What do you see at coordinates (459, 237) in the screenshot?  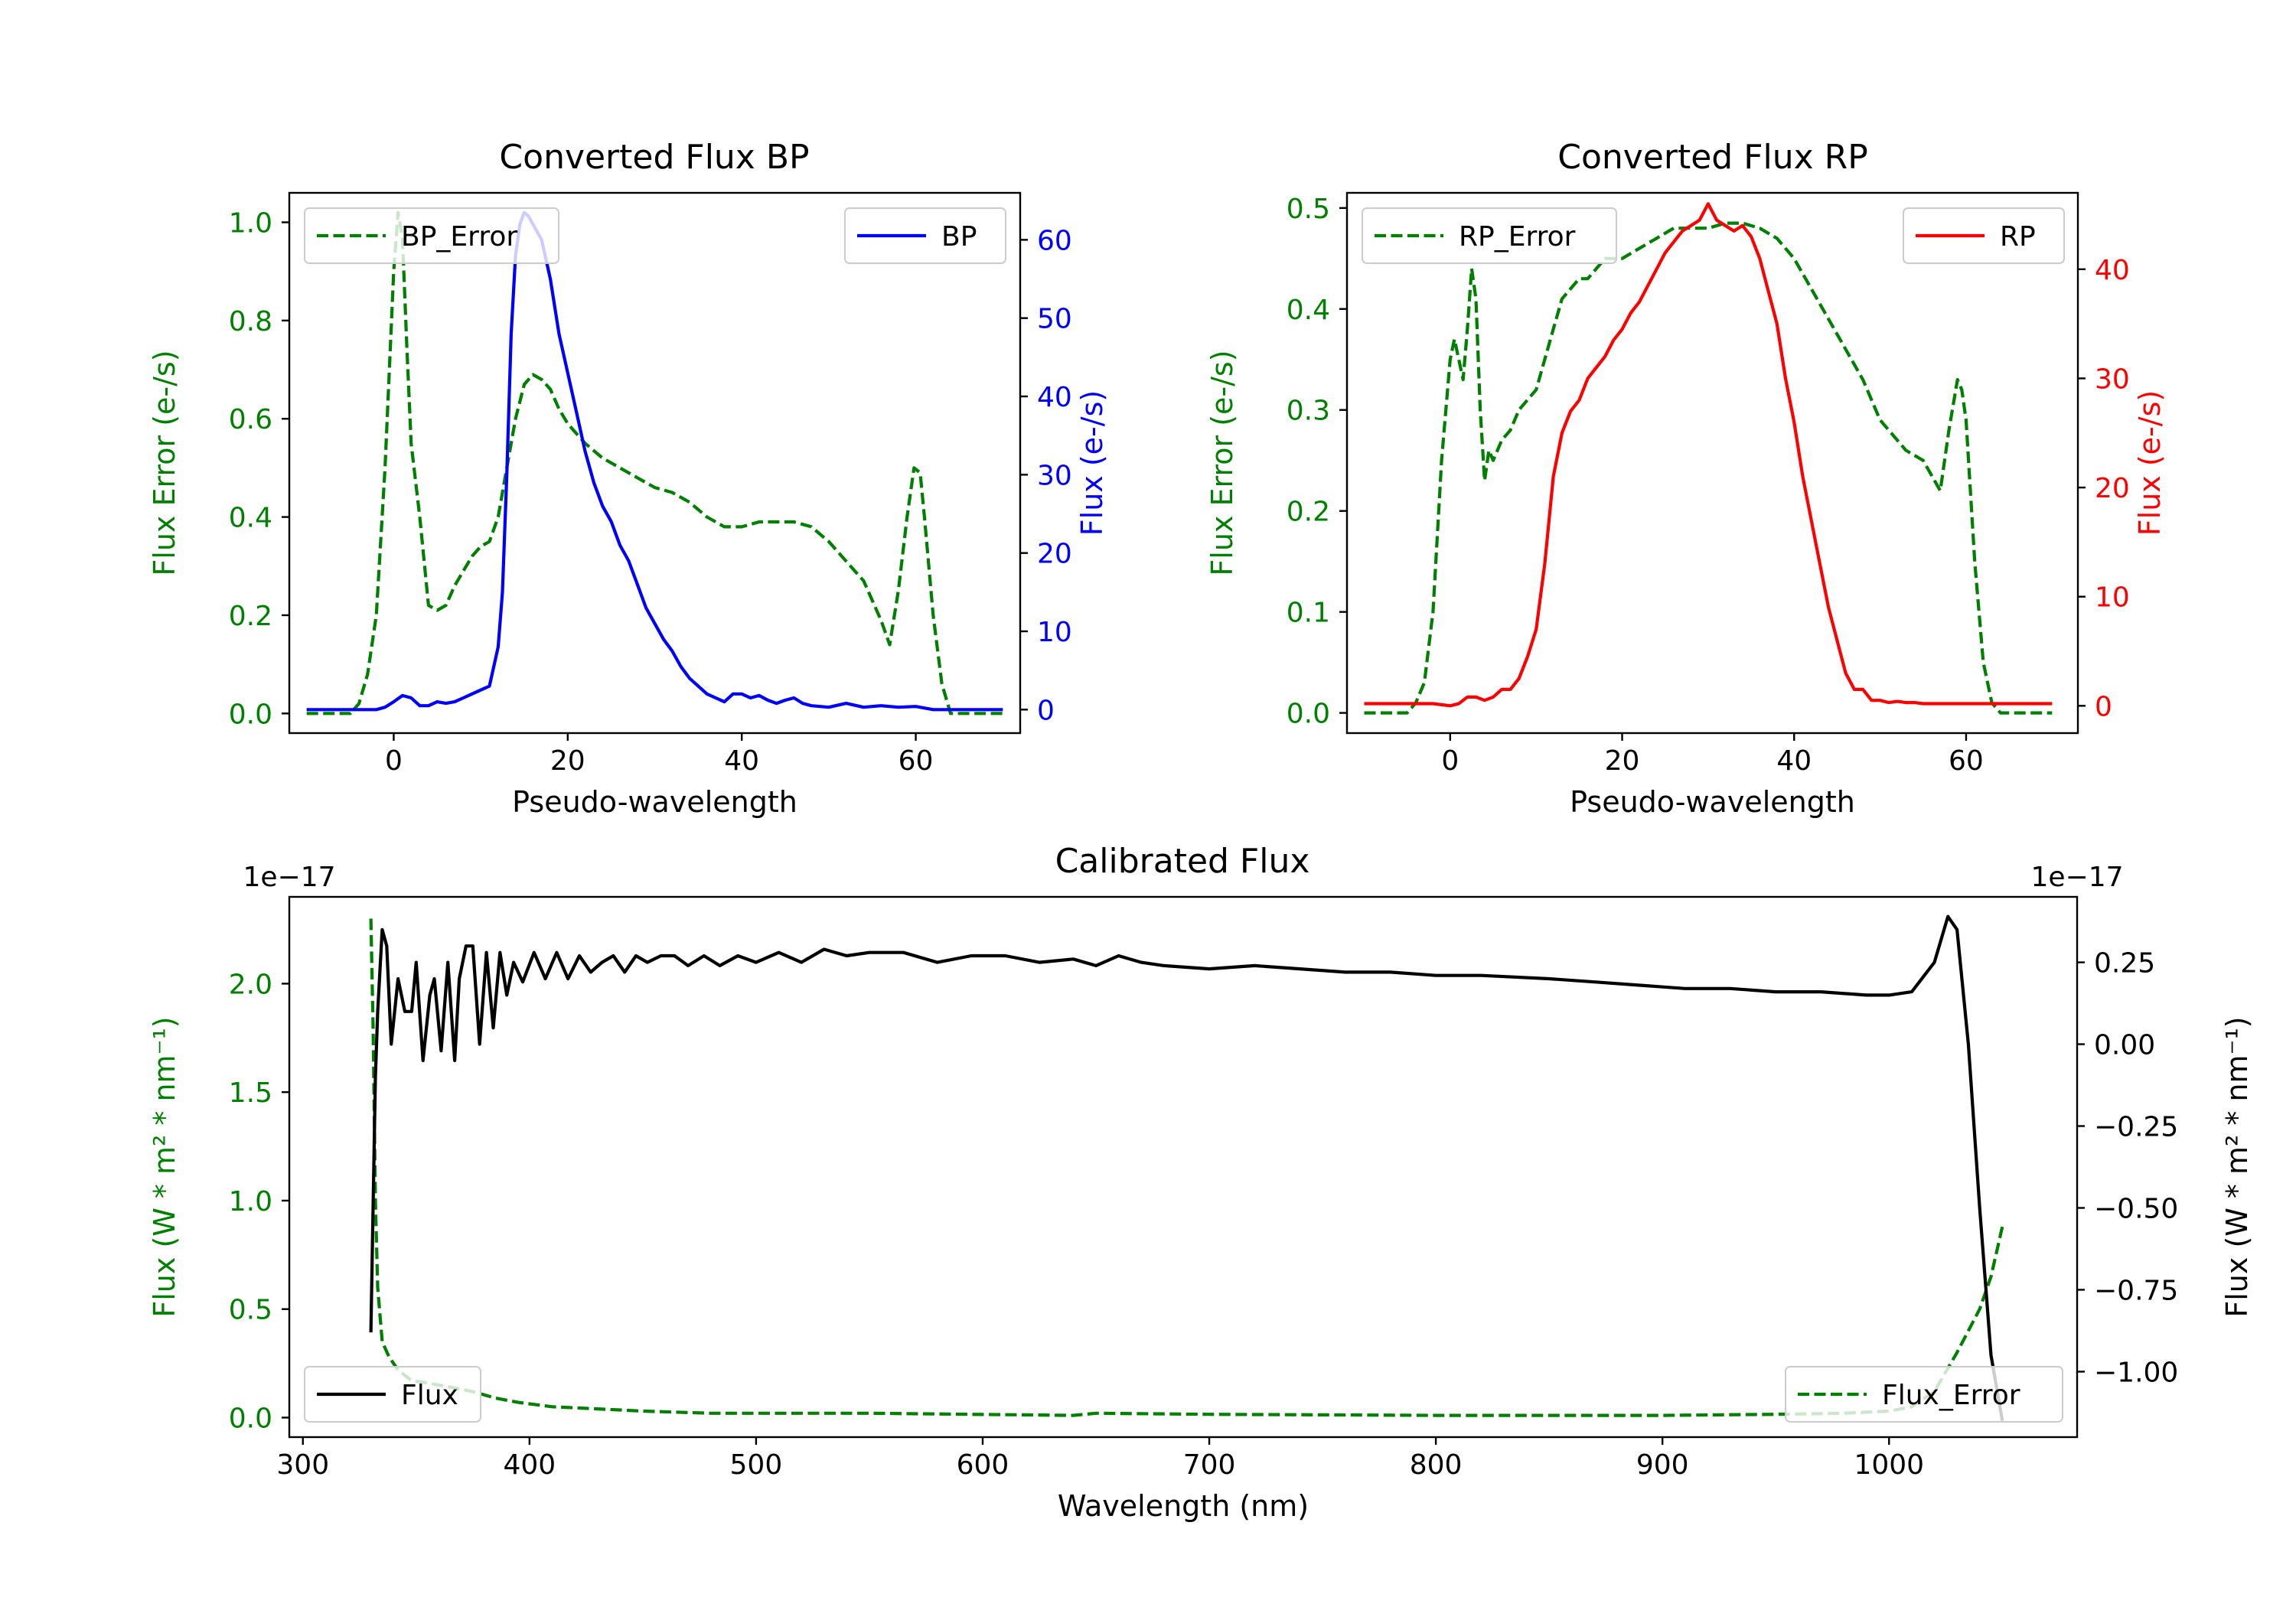 I see `bp-legend-left-label: BP_Error` at bounding box center [459, 237].